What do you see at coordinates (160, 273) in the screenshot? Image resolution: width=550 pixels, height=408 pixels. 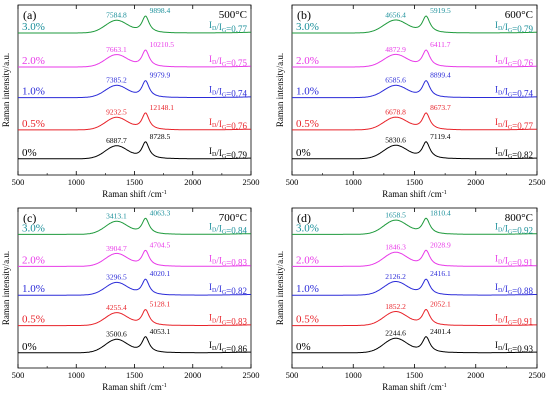 I see `g-peak-label: 4020.1` at bounding box center [160, 273].